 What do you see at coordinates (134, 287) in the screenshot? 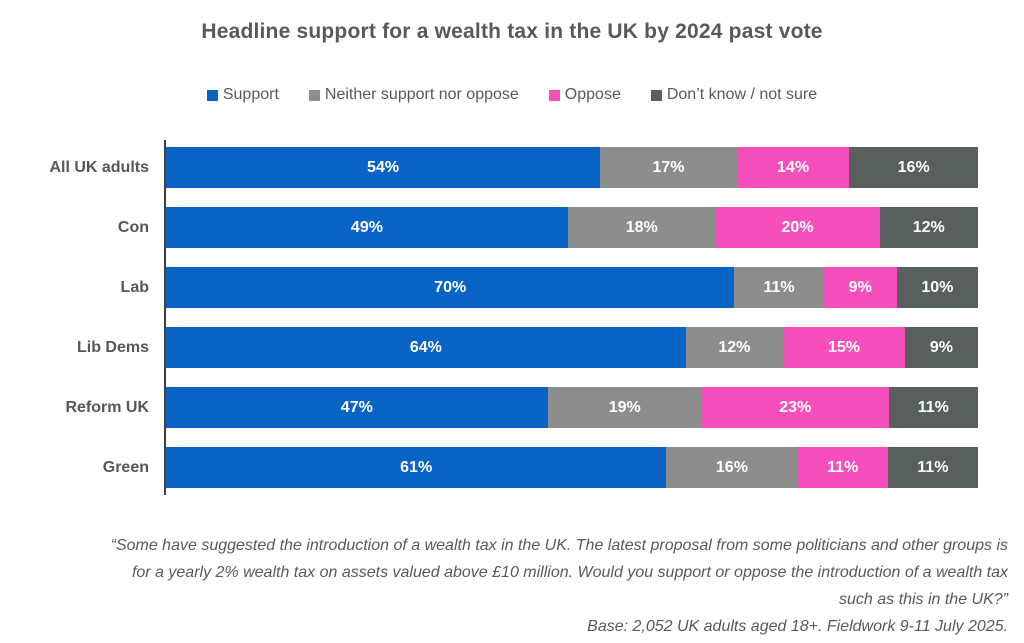
I see `category-label: Lab` at bounding box center [134, 287].